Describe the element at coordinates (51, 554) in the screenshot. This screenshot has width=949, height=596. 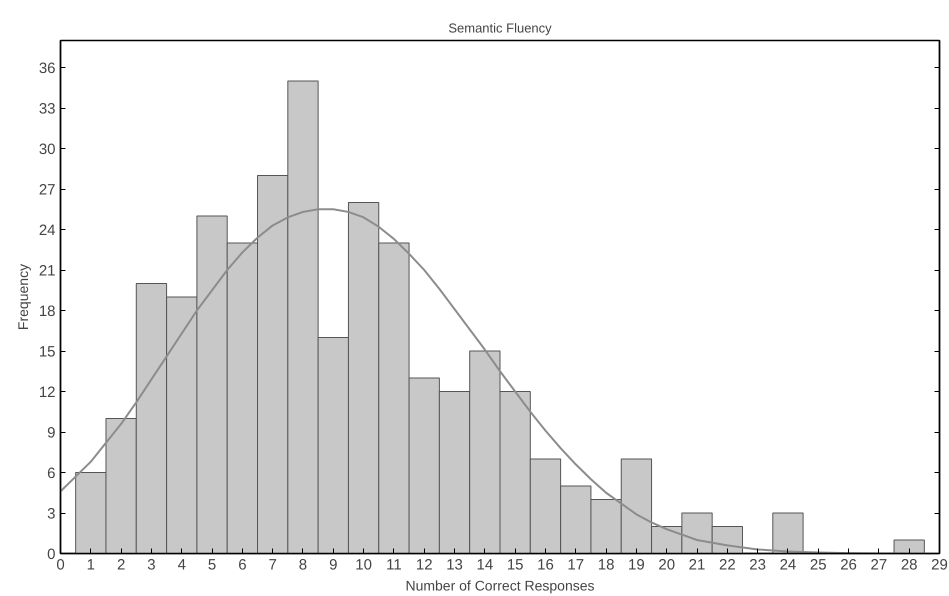
I see `y-tick-label: 0` at that location.